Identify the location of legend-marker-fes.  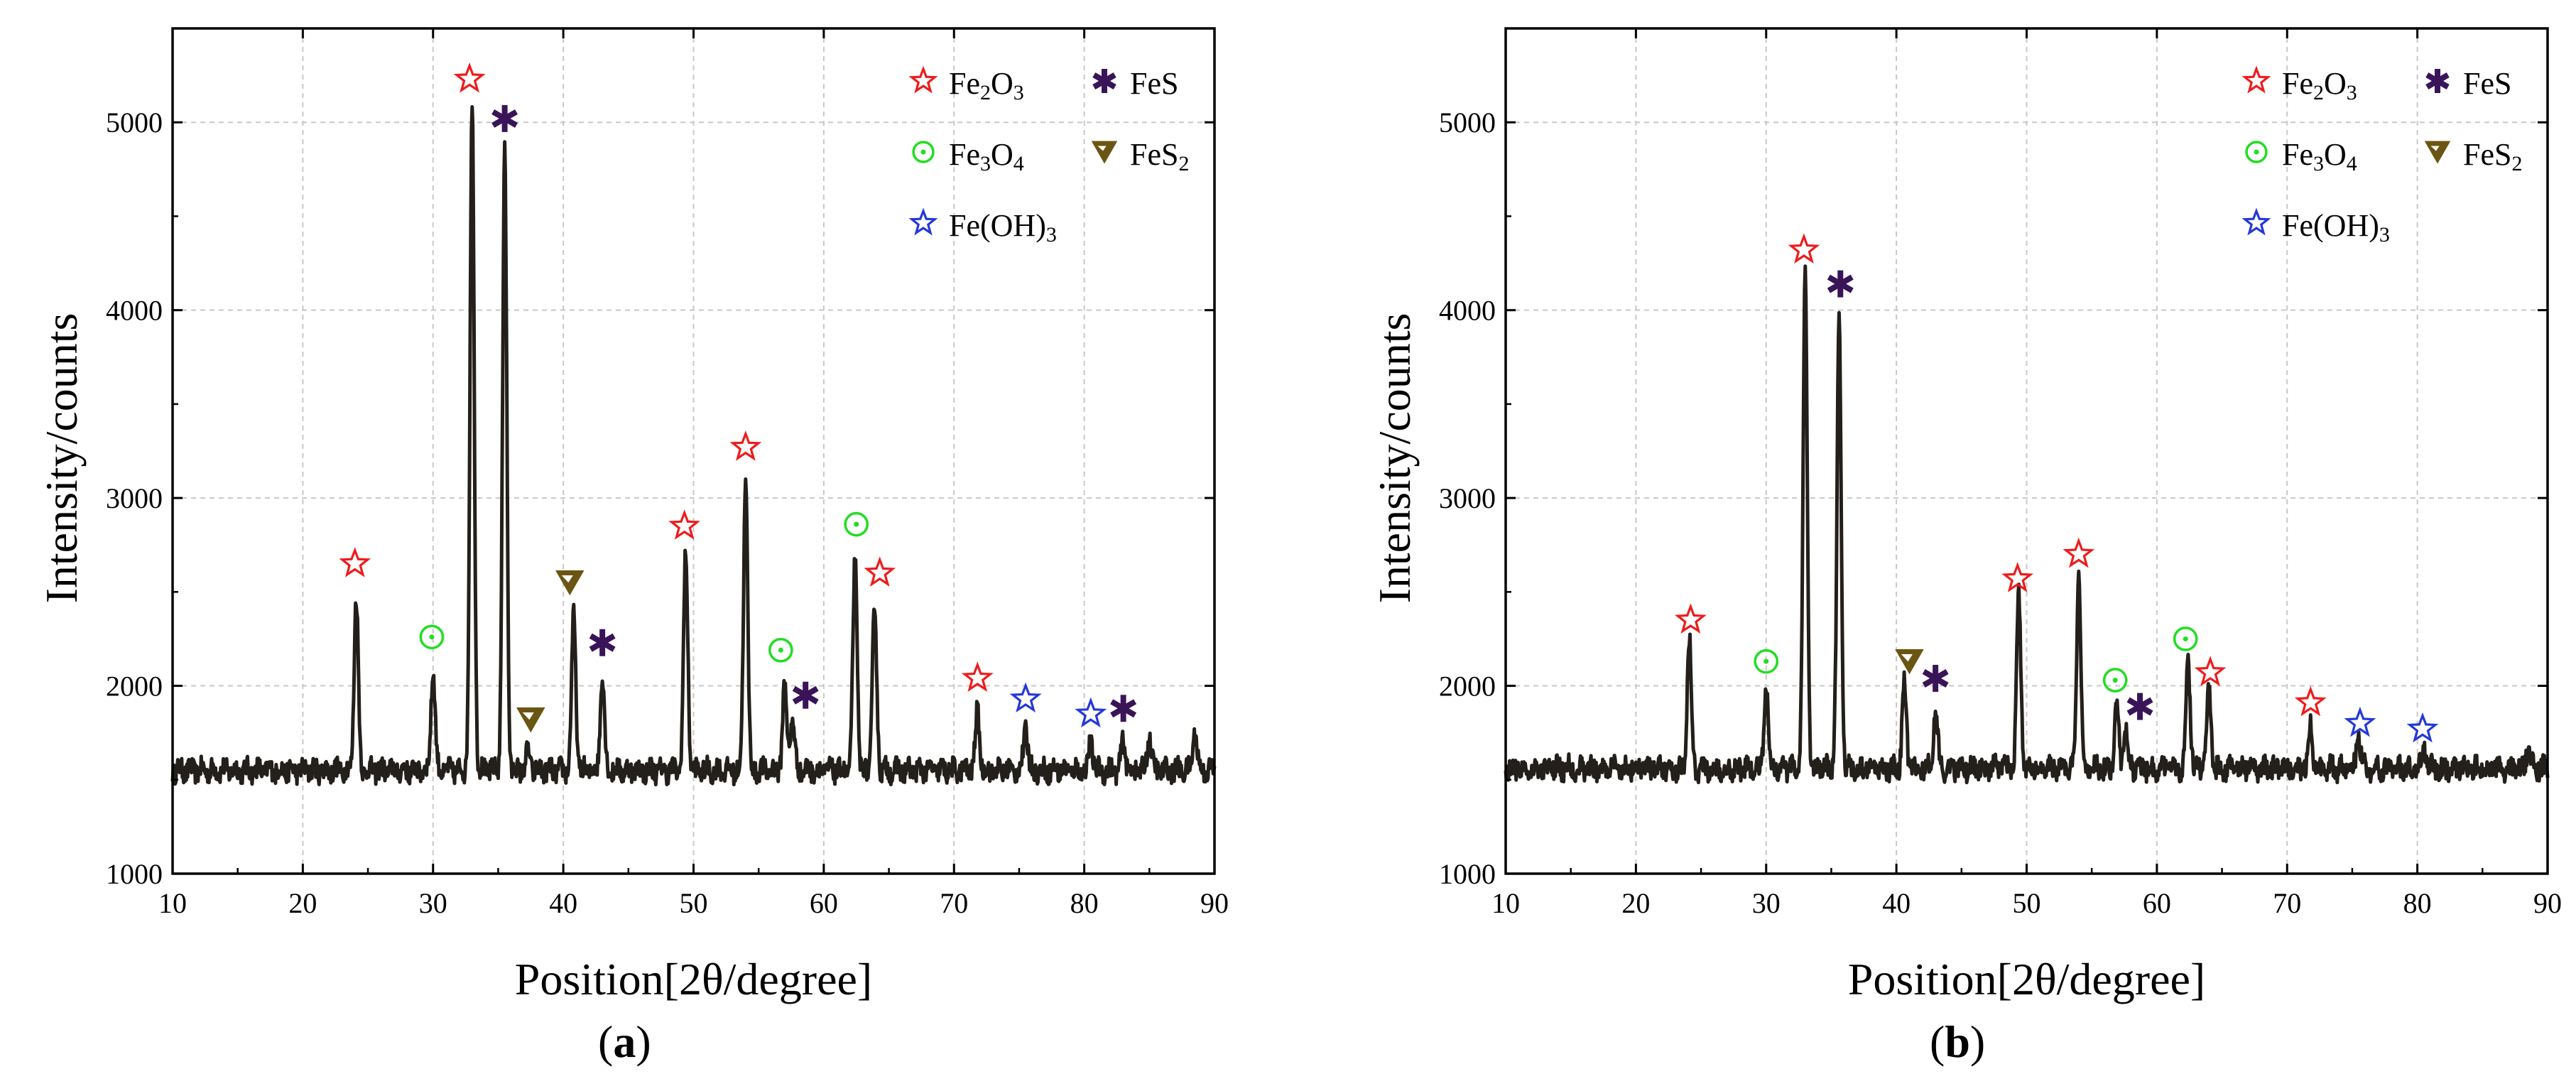
(2437, 81).